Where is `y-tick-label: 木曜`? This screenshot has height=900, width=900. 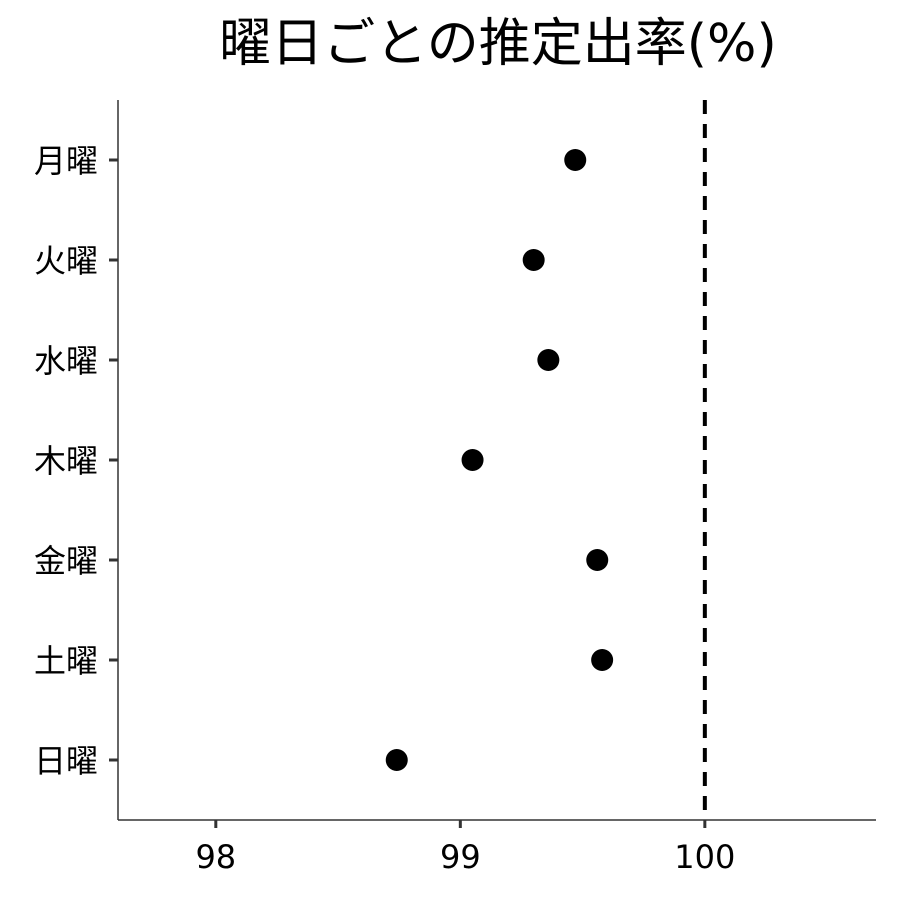 y-tick-label: 木曜 is located at coordinates (66, 461).